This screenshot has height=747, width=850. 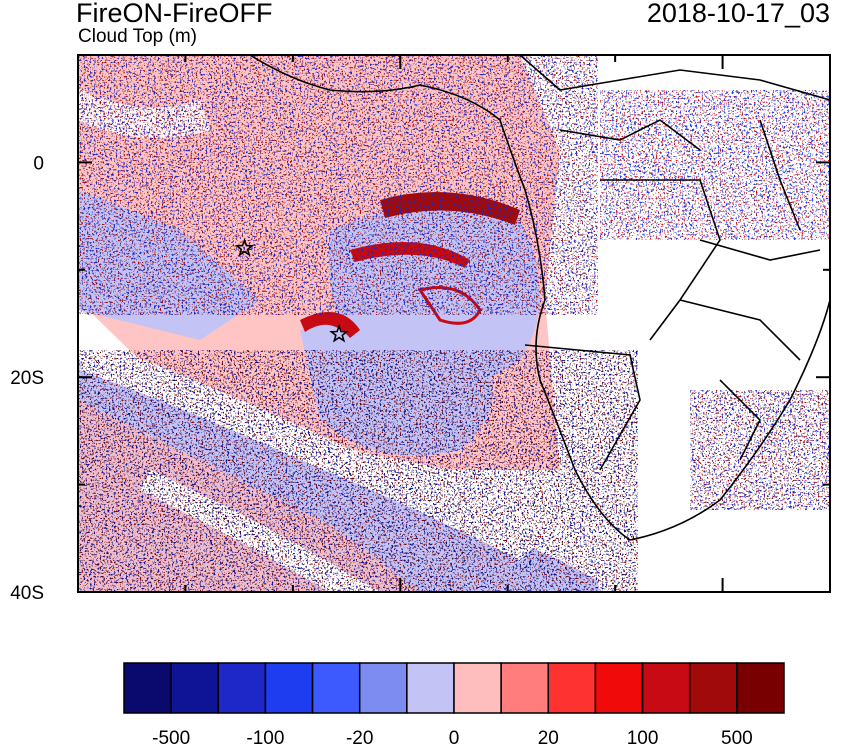 What do you see at coordinates (265, 737) in the screenshot?
I see `colorbar-label: -100` at bounding box center [265, 737].